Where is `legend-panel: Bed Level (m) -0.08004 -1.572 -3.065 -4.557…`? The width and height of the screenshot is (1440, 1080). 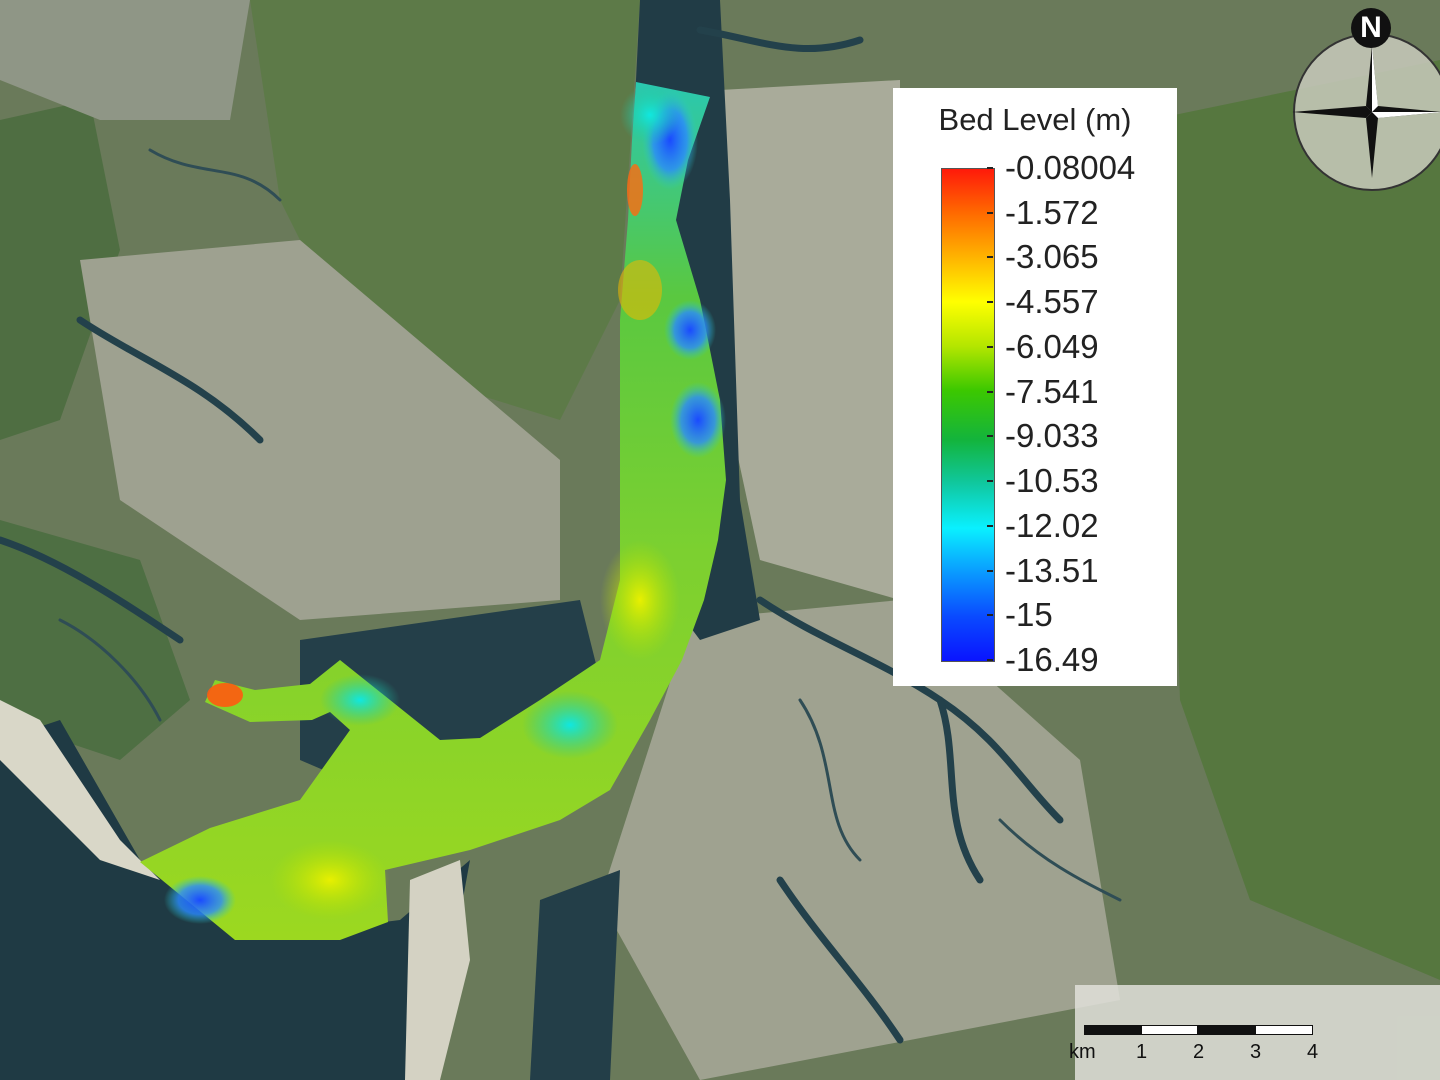
legend-panel: Bed Level (m) -0.08004 -1.572 -3.065 -4.557… is located at coordinates (1035, 387).